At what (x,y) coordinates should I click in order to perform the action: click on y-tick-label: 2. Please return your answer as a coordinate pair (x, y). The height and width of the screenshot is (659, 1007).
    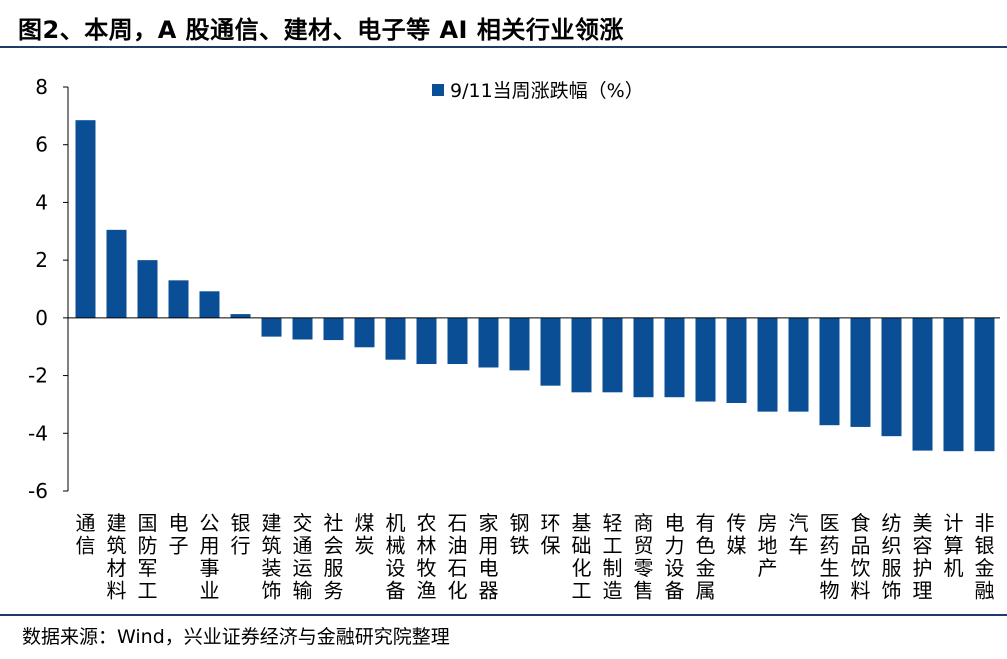
    Looking at the image, I should click on (41, 260).